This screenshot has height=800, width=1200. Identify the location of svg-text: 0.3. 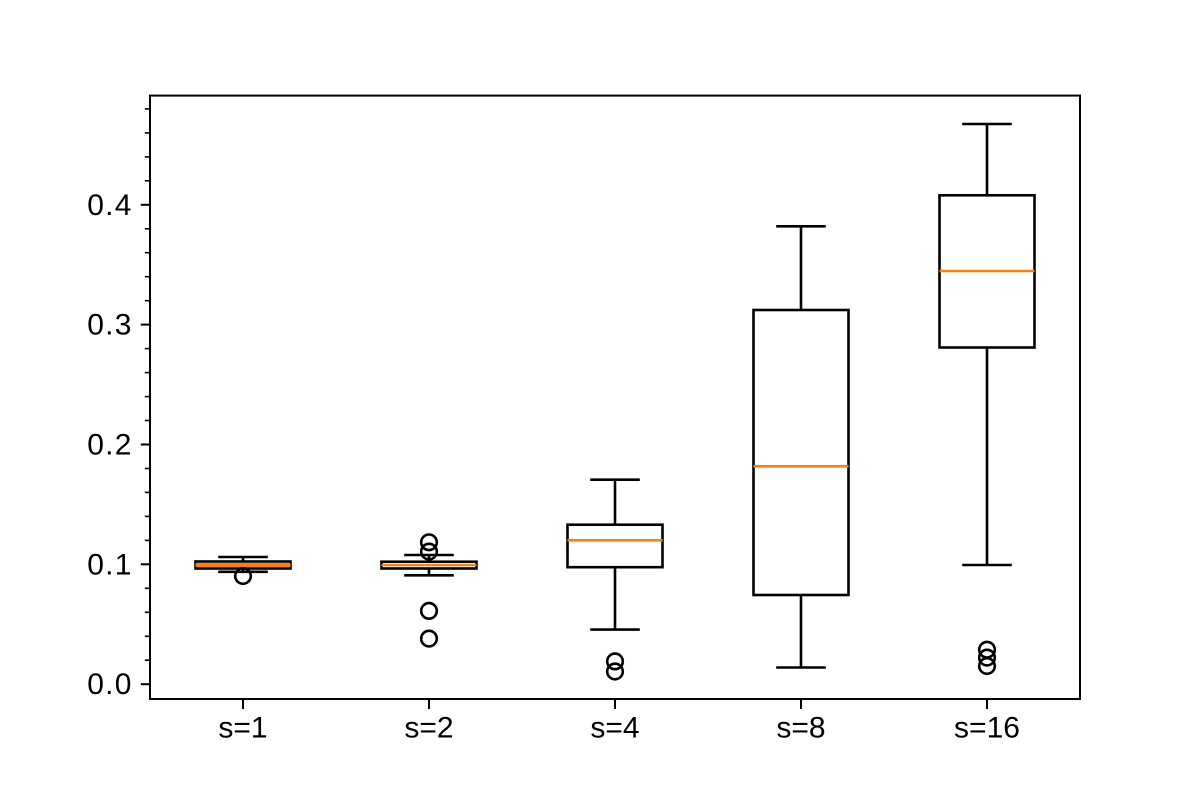
(110, 325).